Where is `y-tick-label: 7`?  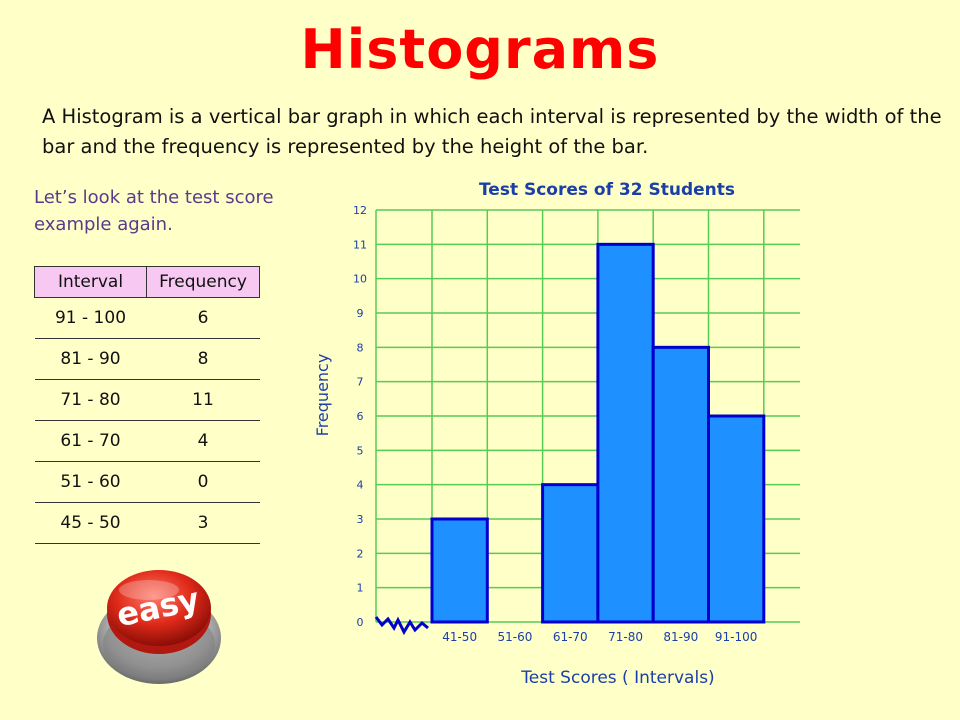
y-tick-label: 7 is located at coordinates (360, 382).